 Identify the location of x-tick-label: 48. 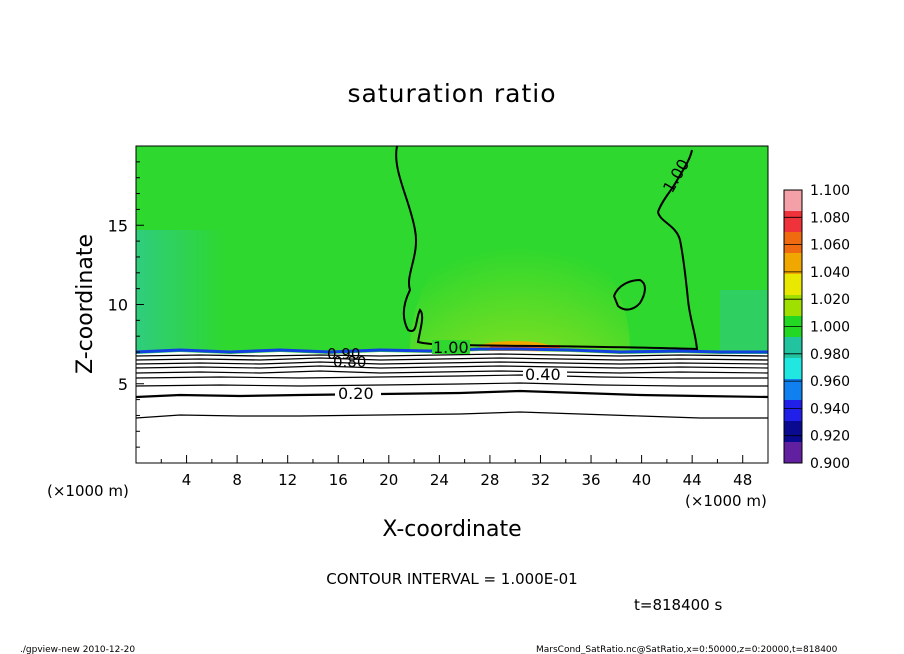
(742, 480).